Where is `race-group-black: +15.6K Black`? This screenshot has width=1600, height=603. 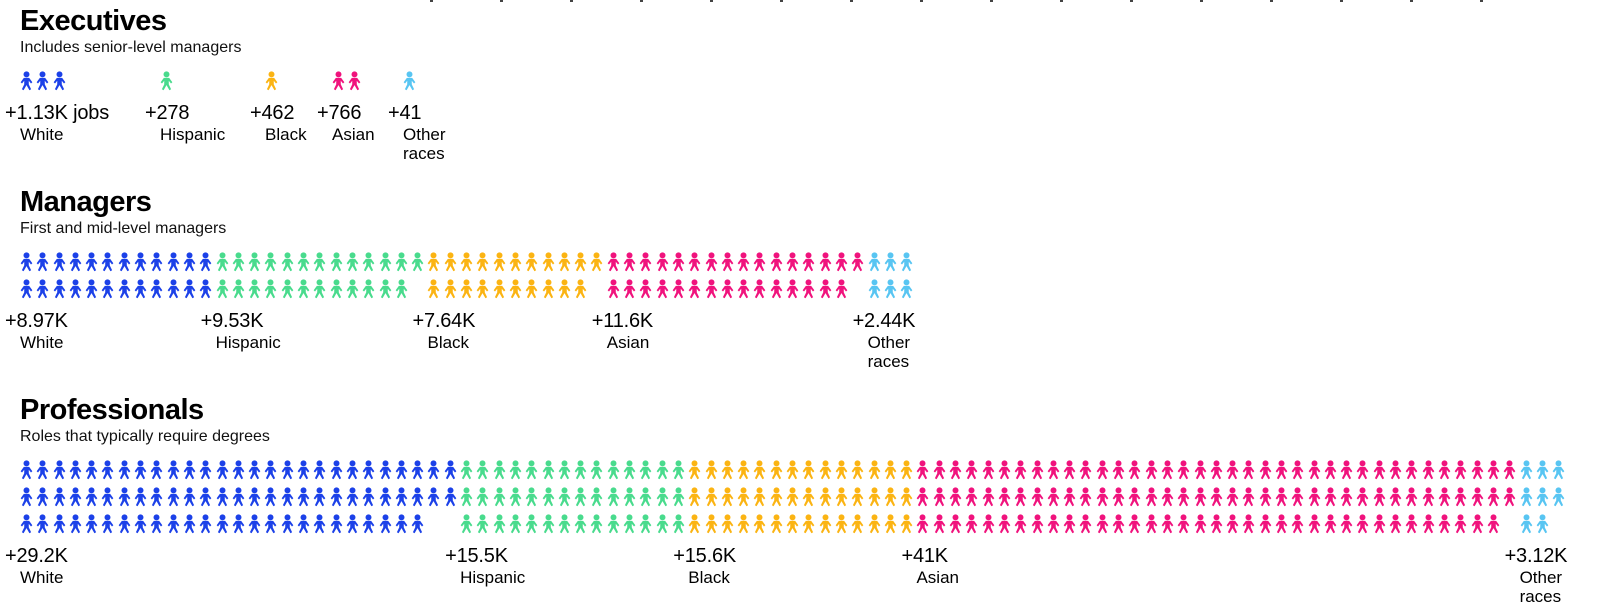 race-group-black: +15.6K Black is located at coordinates (794, 522).